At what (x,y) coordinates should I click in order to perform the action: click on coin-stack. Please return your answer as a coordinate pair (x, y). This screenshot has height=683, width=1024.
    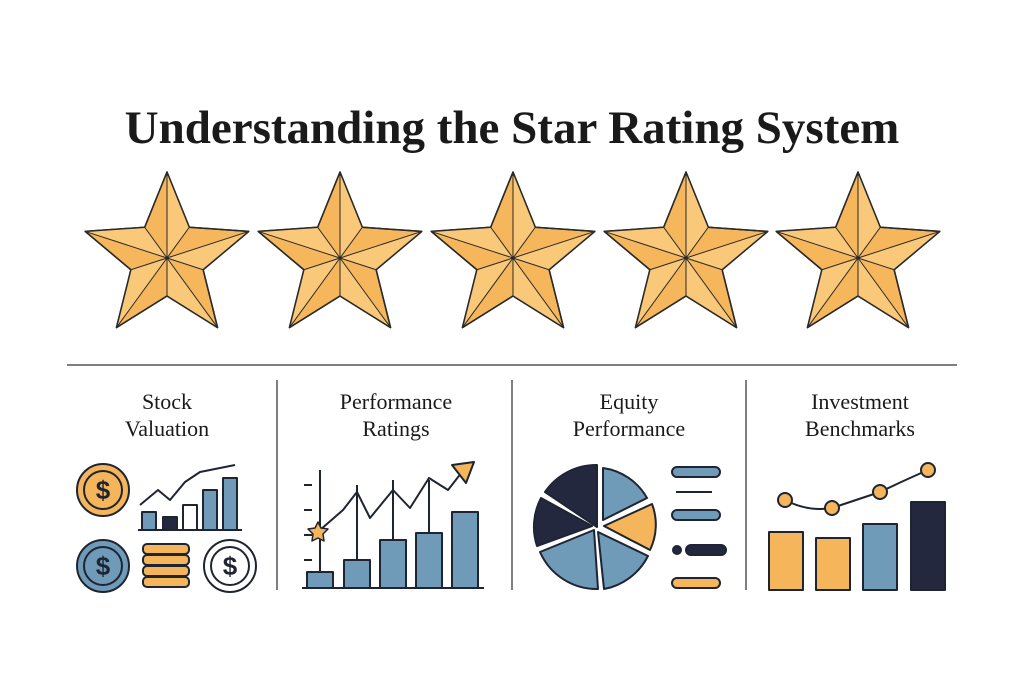
    Looking at the image, I should click on (166, 565).